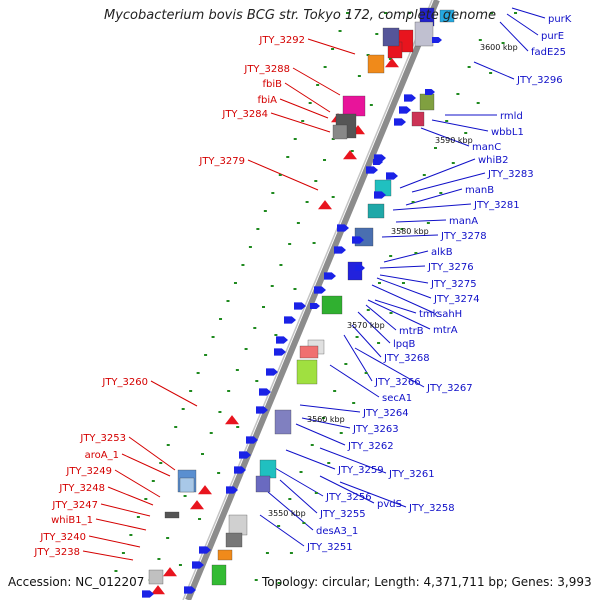 Image resolution: width=600 pixels, height=600 pixels. What do you see at coordinates (287, 513) in the screenshot?
I see `kbp-label: 3550 kbp` at bounding box center [287, 513].